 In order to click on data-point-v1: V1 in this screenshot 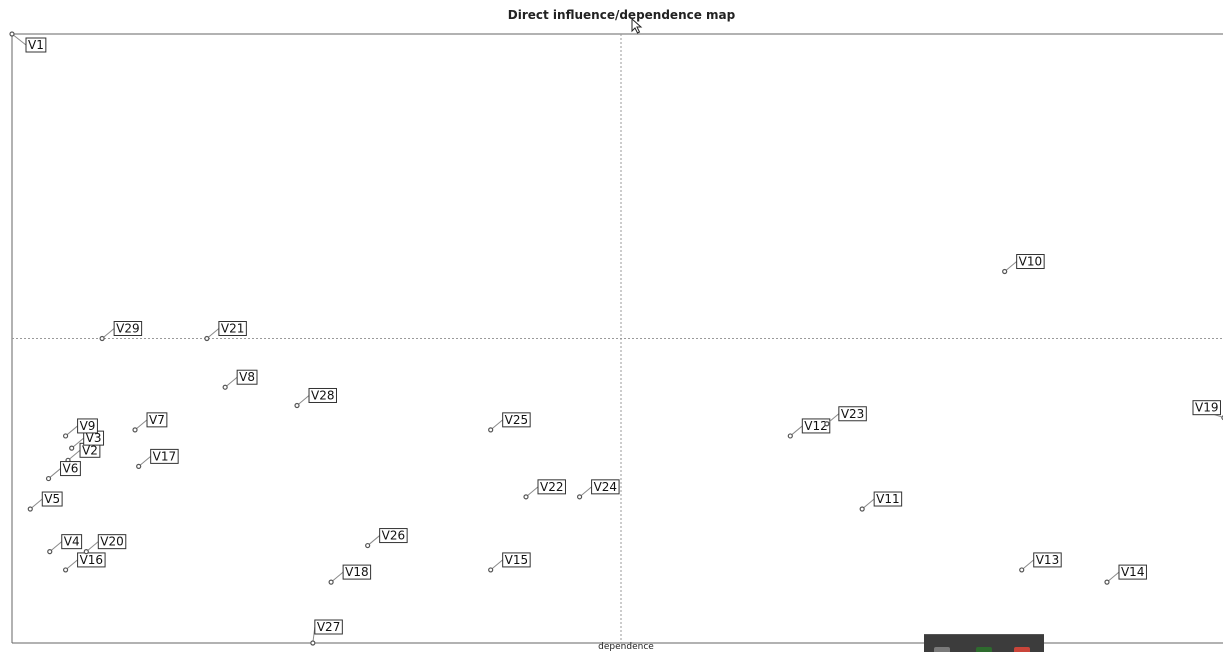, I will do `click(28, 42)`.